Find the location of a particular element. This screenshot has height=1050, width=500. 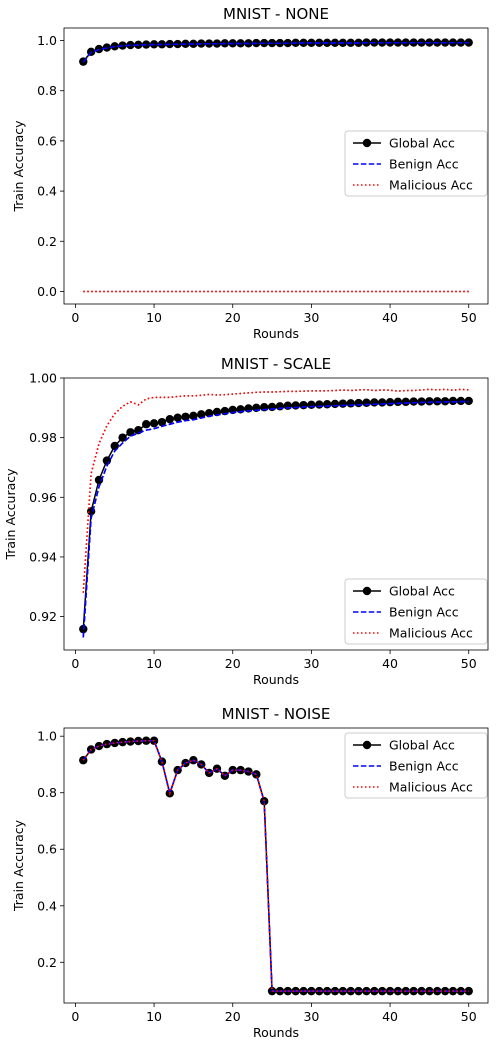

y-tick-label: 0.94 is located at coordinates (43, 556).